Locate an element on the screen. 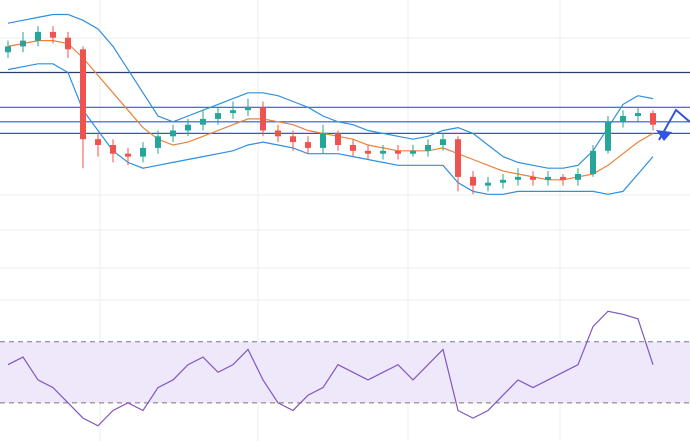  rsi-band is located at coordinates (345, 372).